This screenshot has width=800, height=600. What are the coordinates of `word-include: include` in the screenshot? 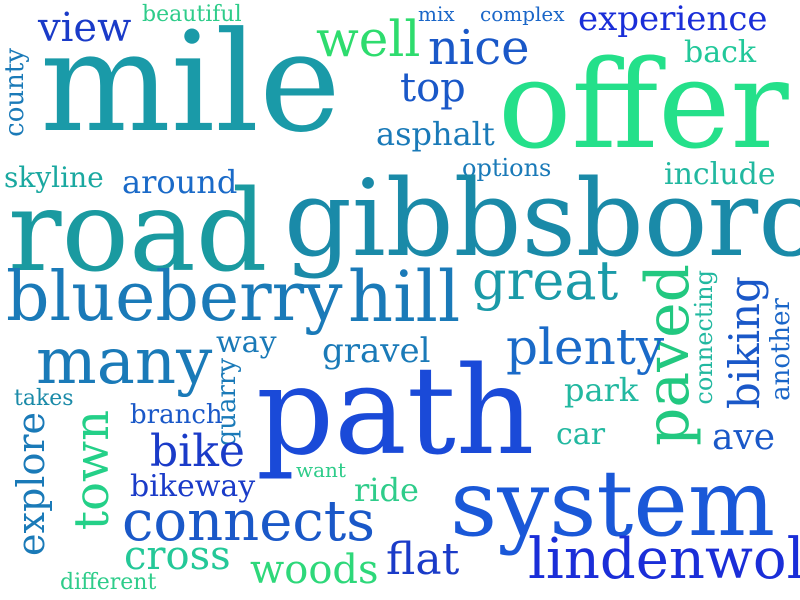 It's located at (720, 174).